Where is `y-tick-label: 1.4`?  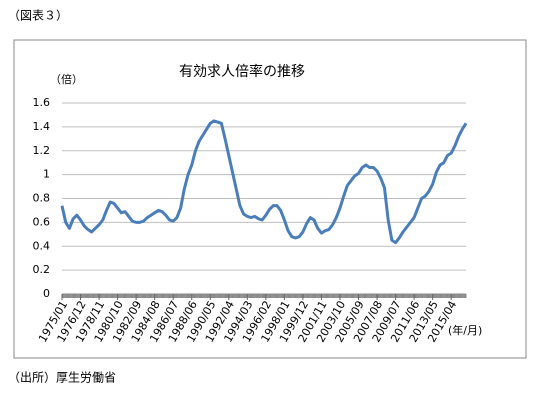
y-tick-label: 1.4 is located at coordinates (42, 126).